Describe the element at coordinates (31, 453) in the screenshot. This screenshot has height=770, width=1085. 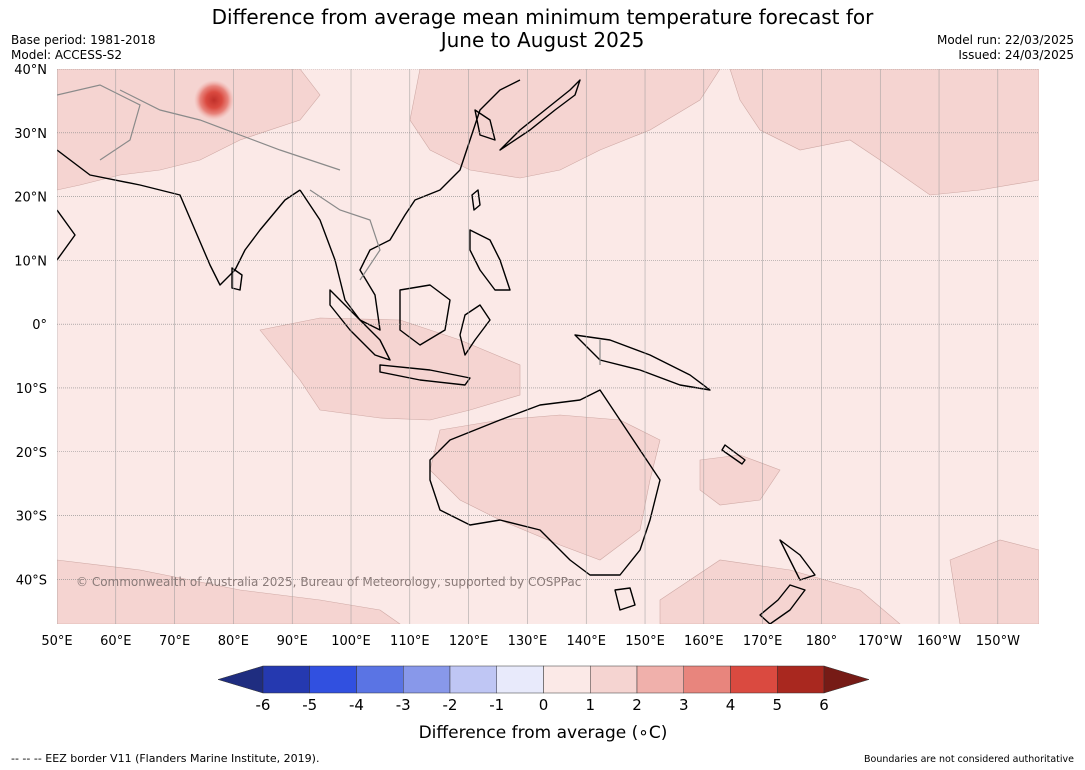
I see `lat-label: 20°S` at that location.